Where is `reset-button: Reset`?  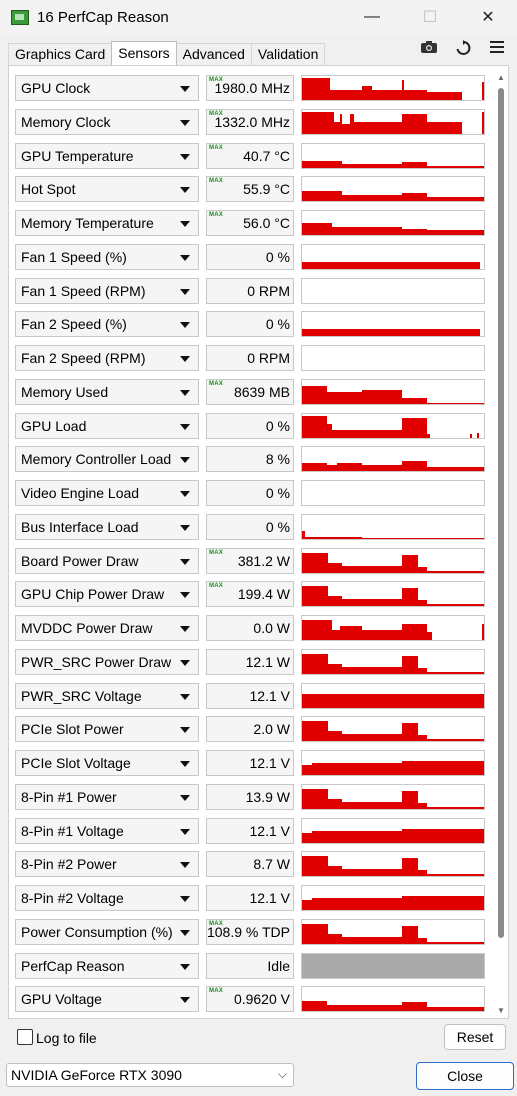
reset-button: Reset is located at coordinates (475, 1037).